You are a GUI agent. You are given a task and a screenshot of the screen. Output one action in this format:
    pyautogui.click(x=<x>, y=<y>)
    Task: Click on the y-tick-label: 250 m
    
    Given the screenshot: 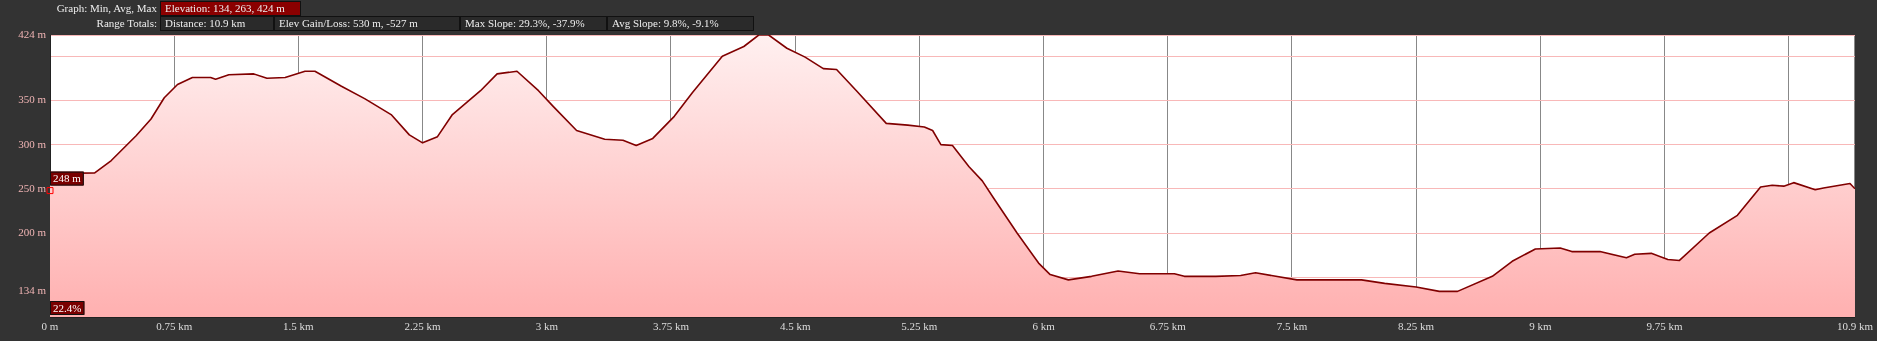 What is the action you would take?
    pyautogui.click(x=32, y=187)
    